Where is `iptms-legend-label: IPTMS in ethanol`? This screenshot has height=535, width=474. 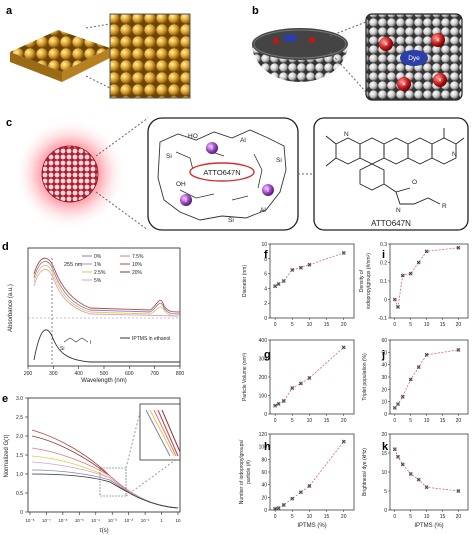 iptms-legend-label: IPTMS in ethanol is located at coordinates (151, 339).